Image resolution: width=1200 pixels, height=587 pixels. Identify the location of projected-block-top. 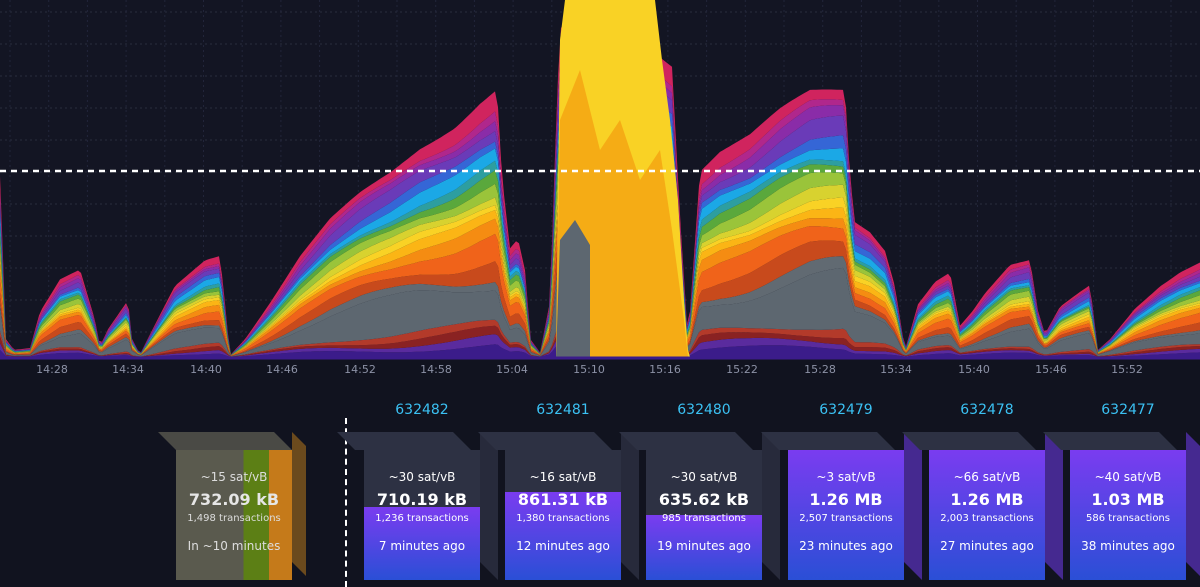
(225, 441).